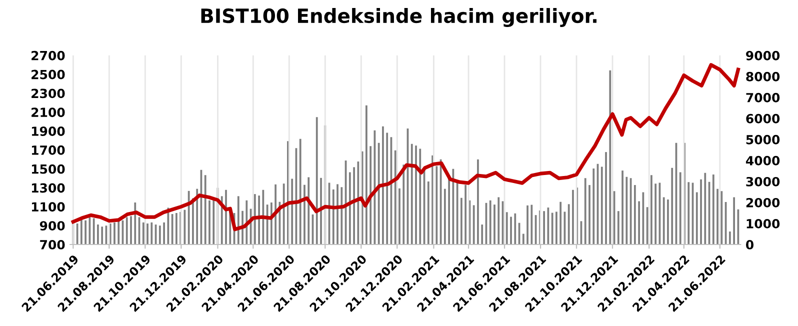 Image resolution: width=798 pixels, height=326 pixels. What do you see at coordinates (398, 18) in the screenshot?
I see `chart-title: BIST100 Endeksinde hacim geriliyor.` at bounding box center [398, 18].